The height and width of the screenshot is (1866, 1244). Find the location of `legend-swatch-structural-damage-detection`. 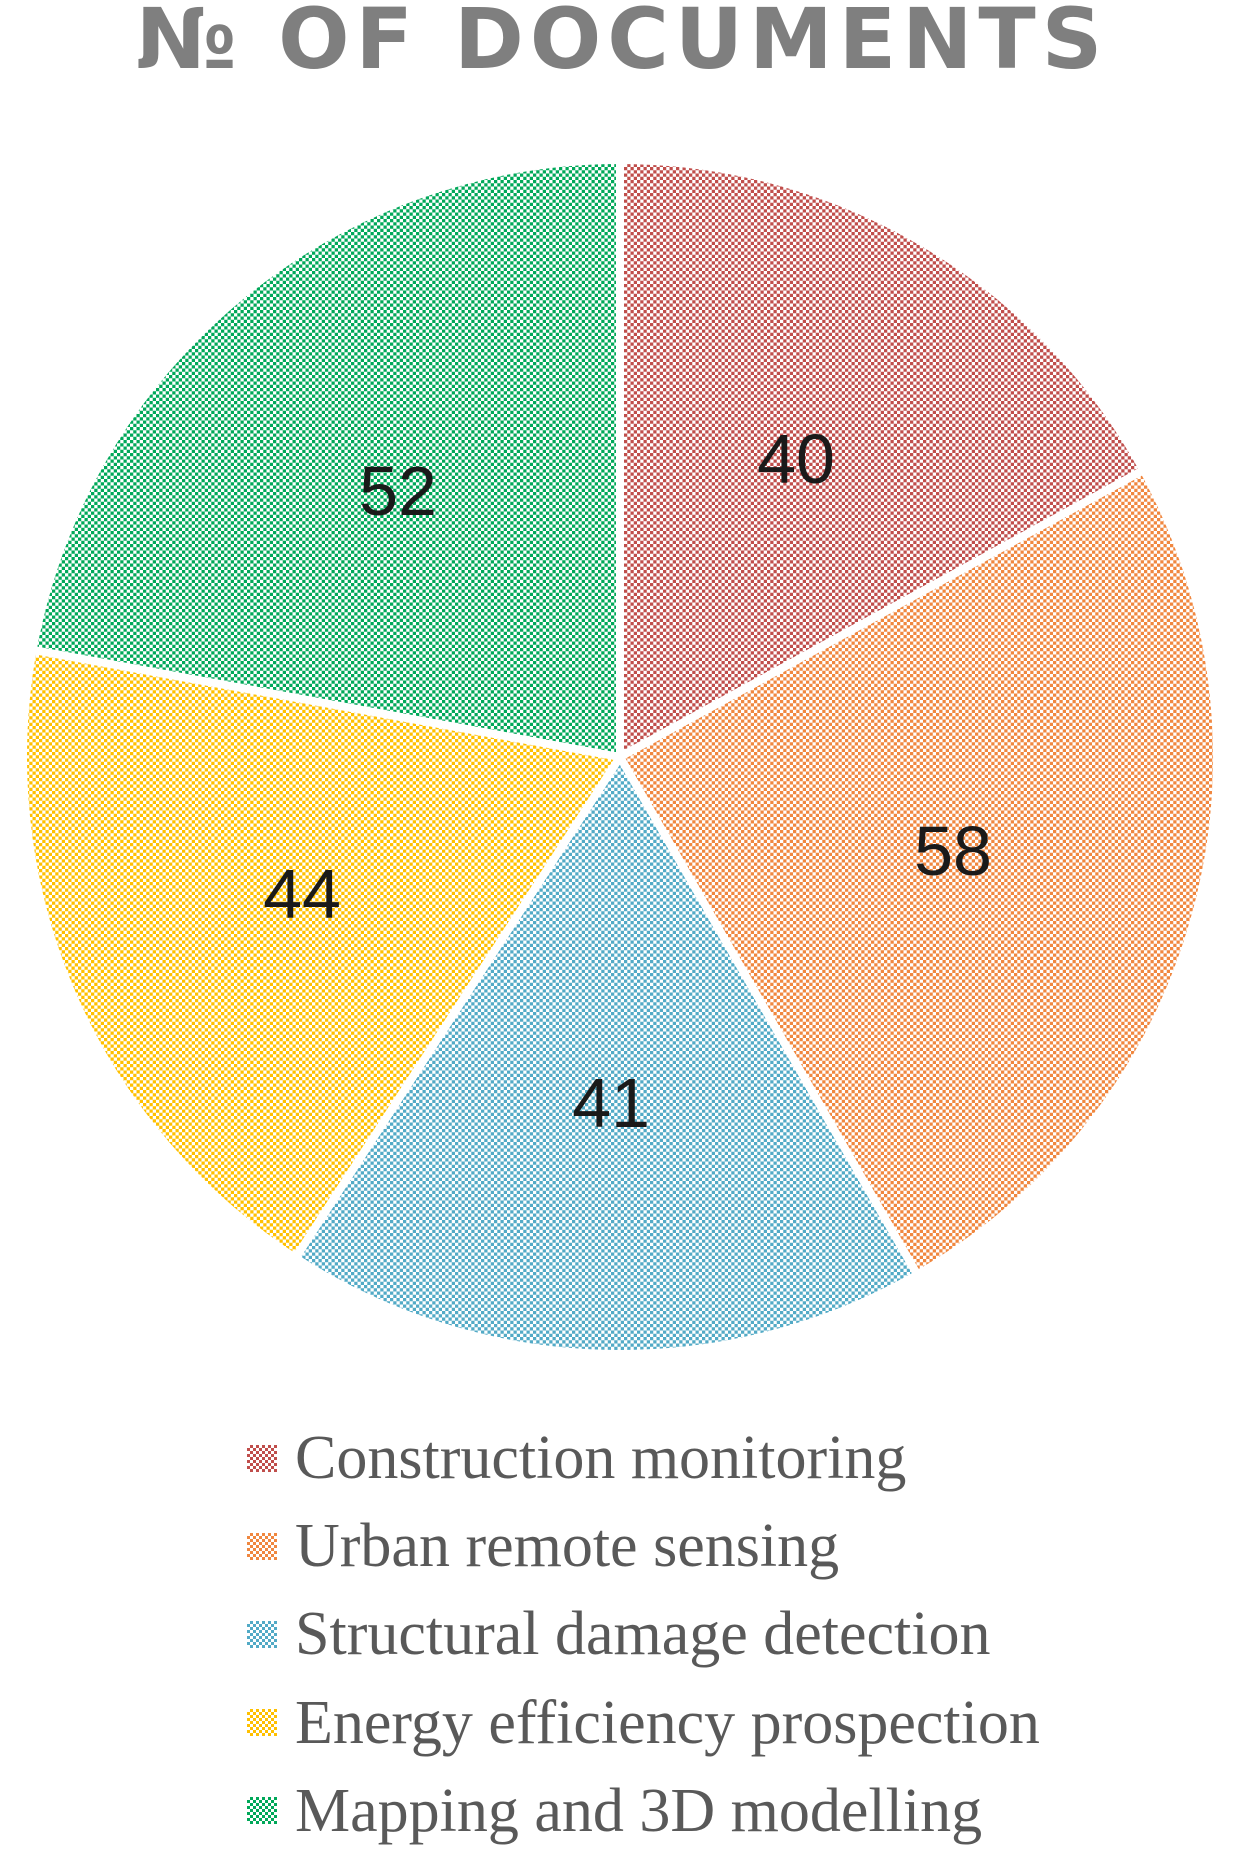

legend-swatch-structural-damage-detection is located at coordinates (262, 1634).